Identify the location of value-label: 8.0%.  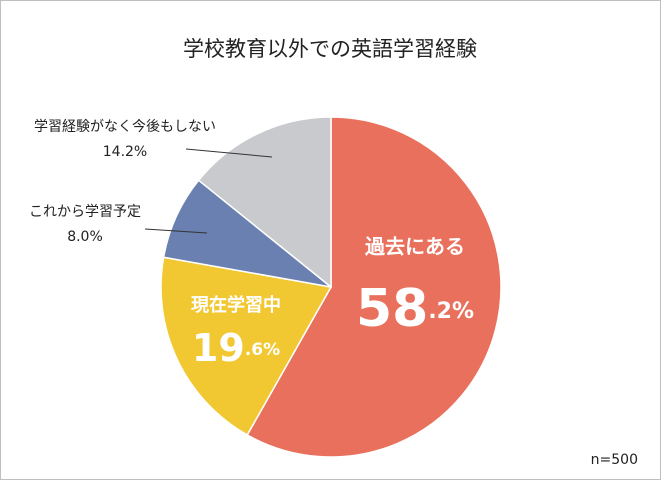
(85, 237).